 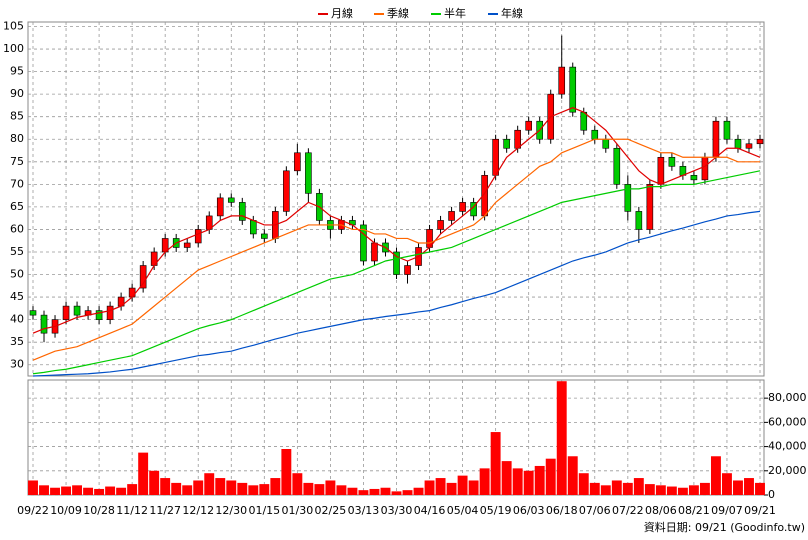 What do you see at coordinates (17, 364) in the screenshot?
I see `y-tick-label: 30` at bounding box center [17, 364].